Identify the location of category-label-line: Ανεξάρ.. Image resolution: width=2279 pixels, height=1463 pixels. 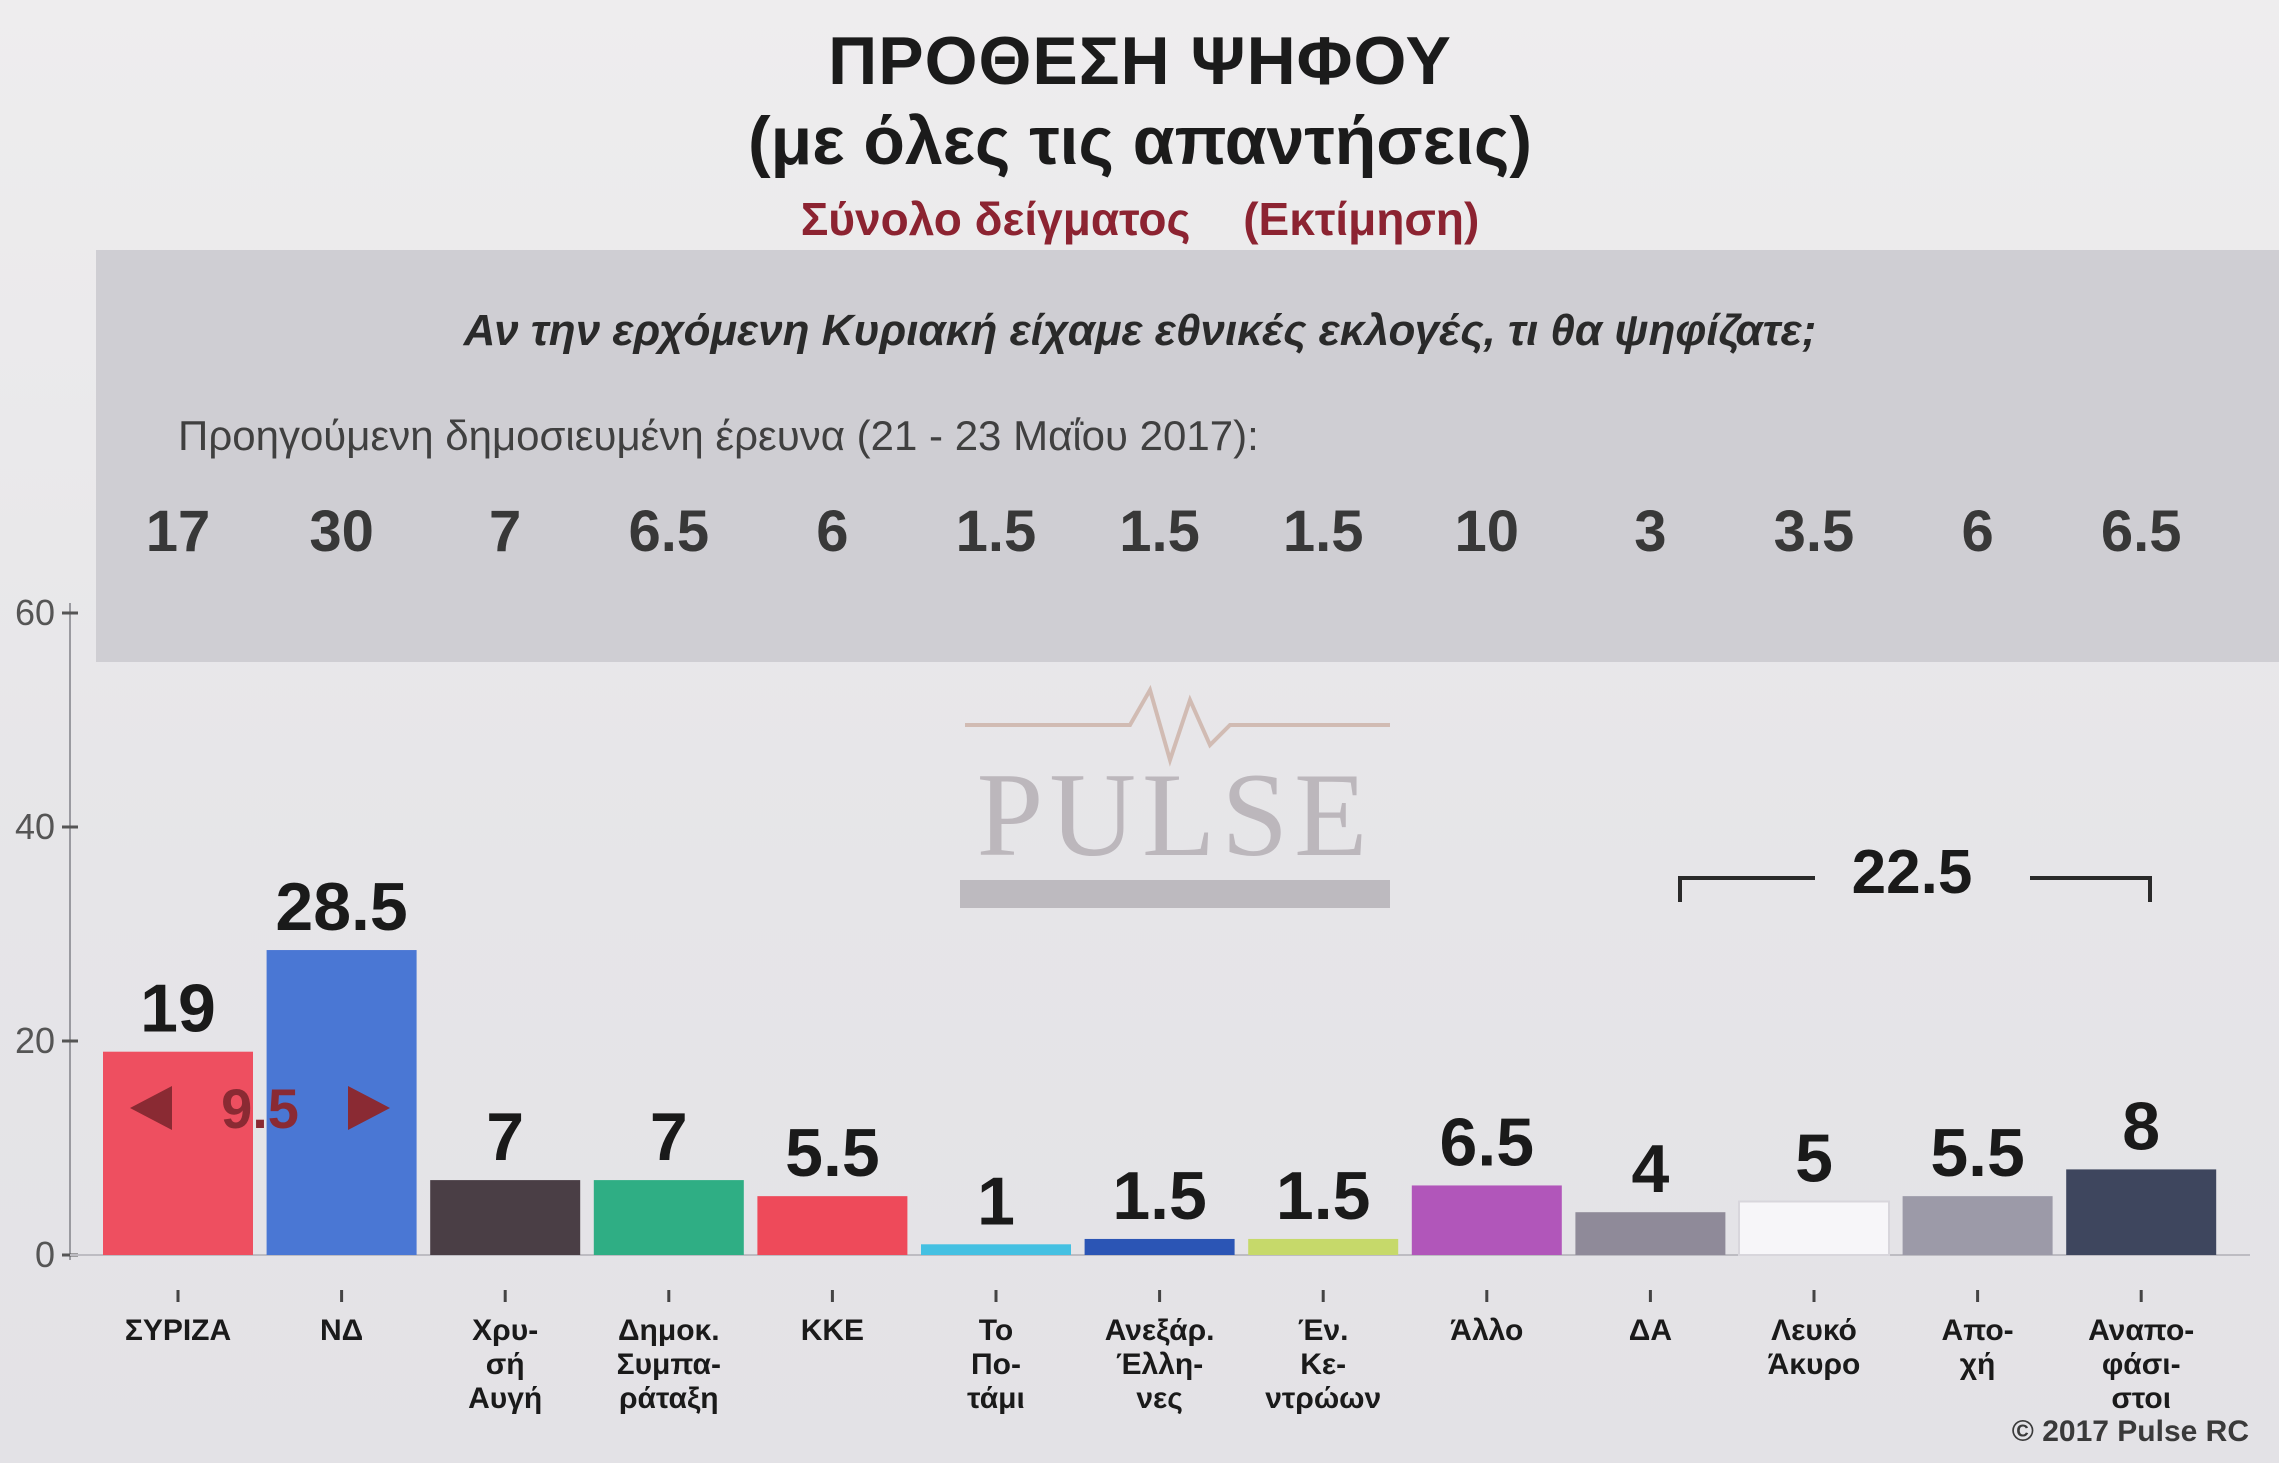
(1160, 1330).